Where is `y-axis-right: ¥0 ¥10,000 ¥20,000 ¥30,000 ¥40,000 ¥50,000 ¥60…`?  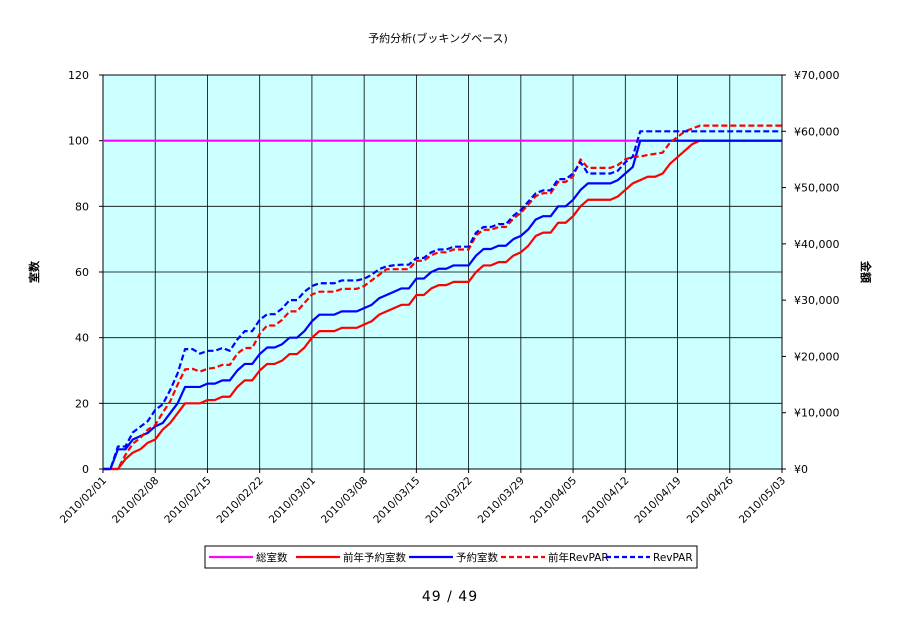
y-axis-right: ¥0 ¥10,000 ¥20,000 ¥30,000 ¥40,000 ¥50,000 ¥60… is located at coordinates (811, 272).